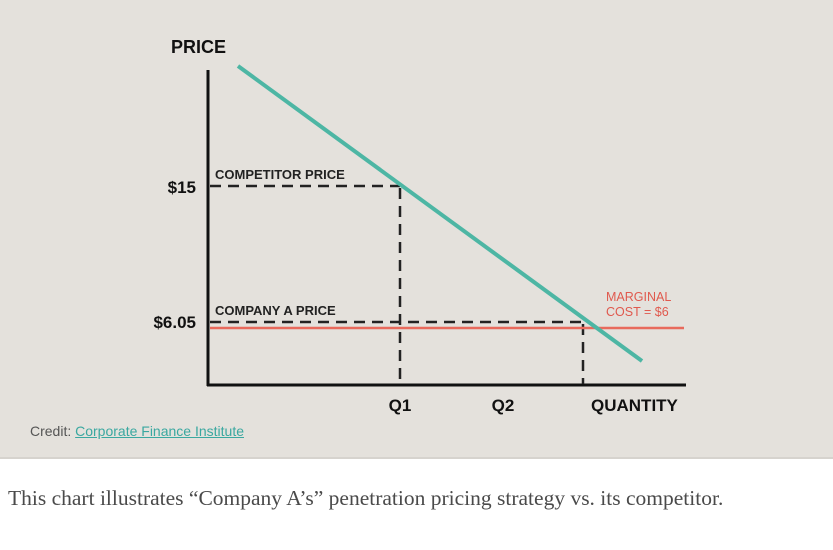  Describe the element at coordinates (174, 322) in the screenshot. I see `y-tick-605: $6.05` at that location.